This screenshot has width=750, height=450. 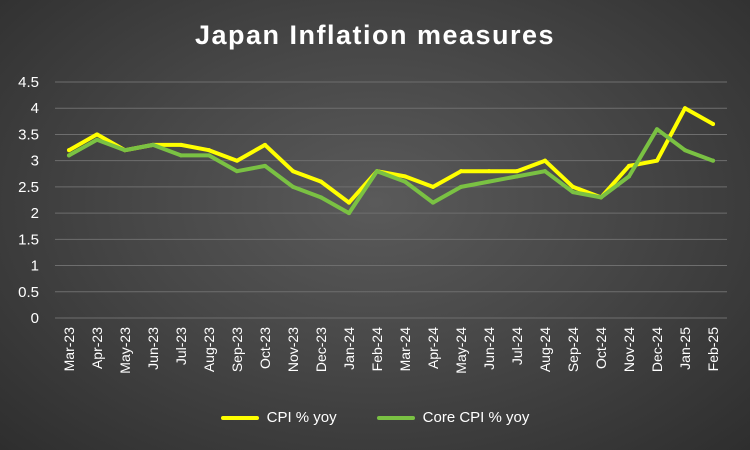 I want to click on x-tick-label: Dec-23, so click(x=321, y=349).